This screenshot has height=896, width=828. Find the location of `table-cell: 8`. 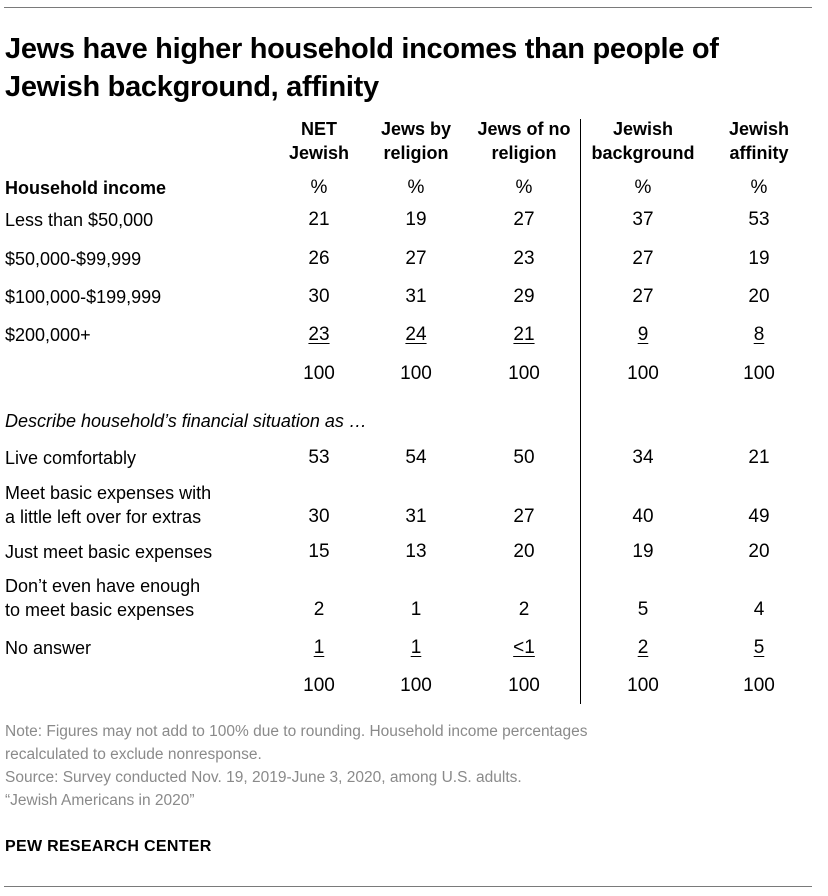

table-cell: 8 is located at coordinates (759, 334).